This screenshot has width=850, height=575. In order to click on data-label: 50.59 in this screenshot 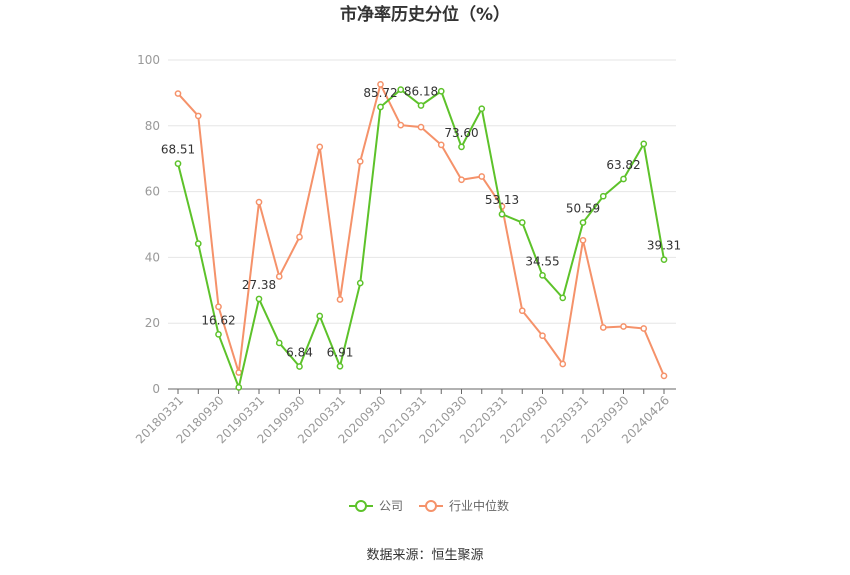, I will do `click(583, 209)`.